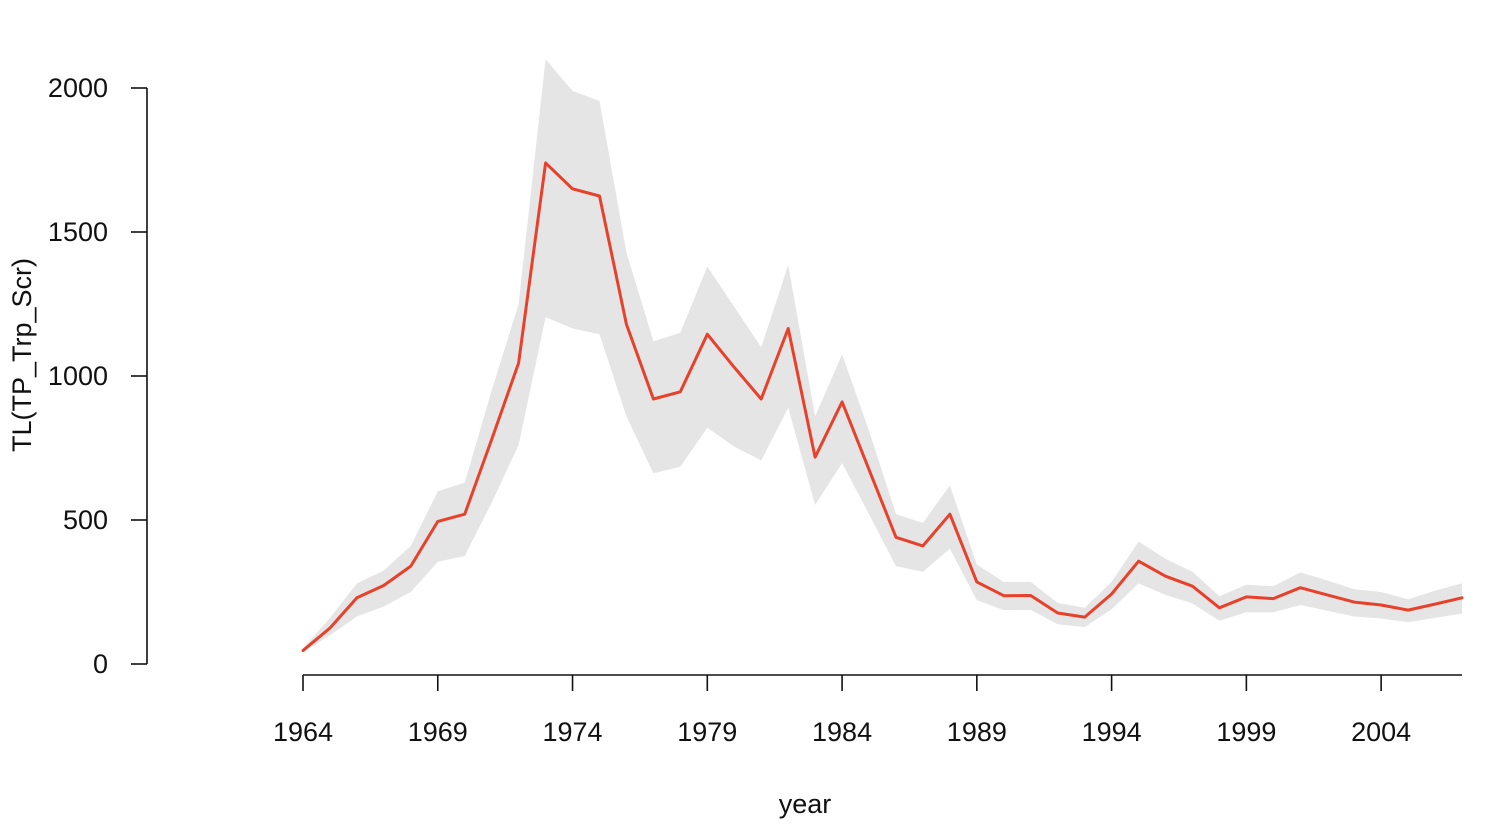  Describe the element at coordinates (1381, 732) in the screenshot. I see `x-tick-label: 2004` at that location.